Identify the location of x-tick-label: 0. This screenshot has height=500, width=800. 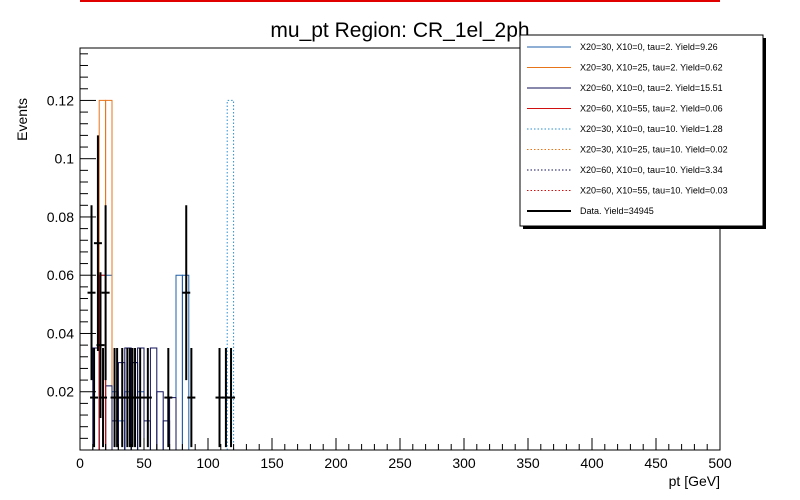
(80, 463).